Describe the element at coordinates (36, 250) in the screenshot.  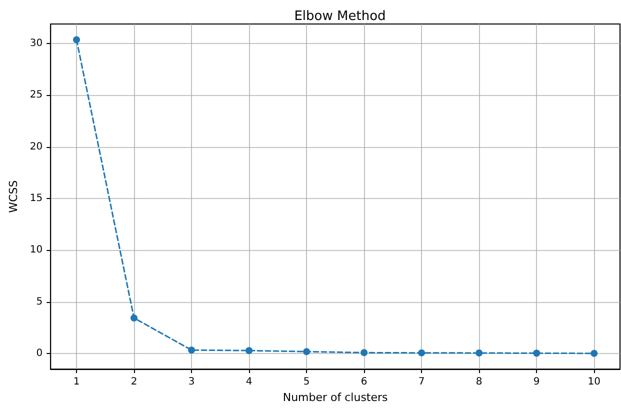
I see `y-tick-label: 10` at that location.